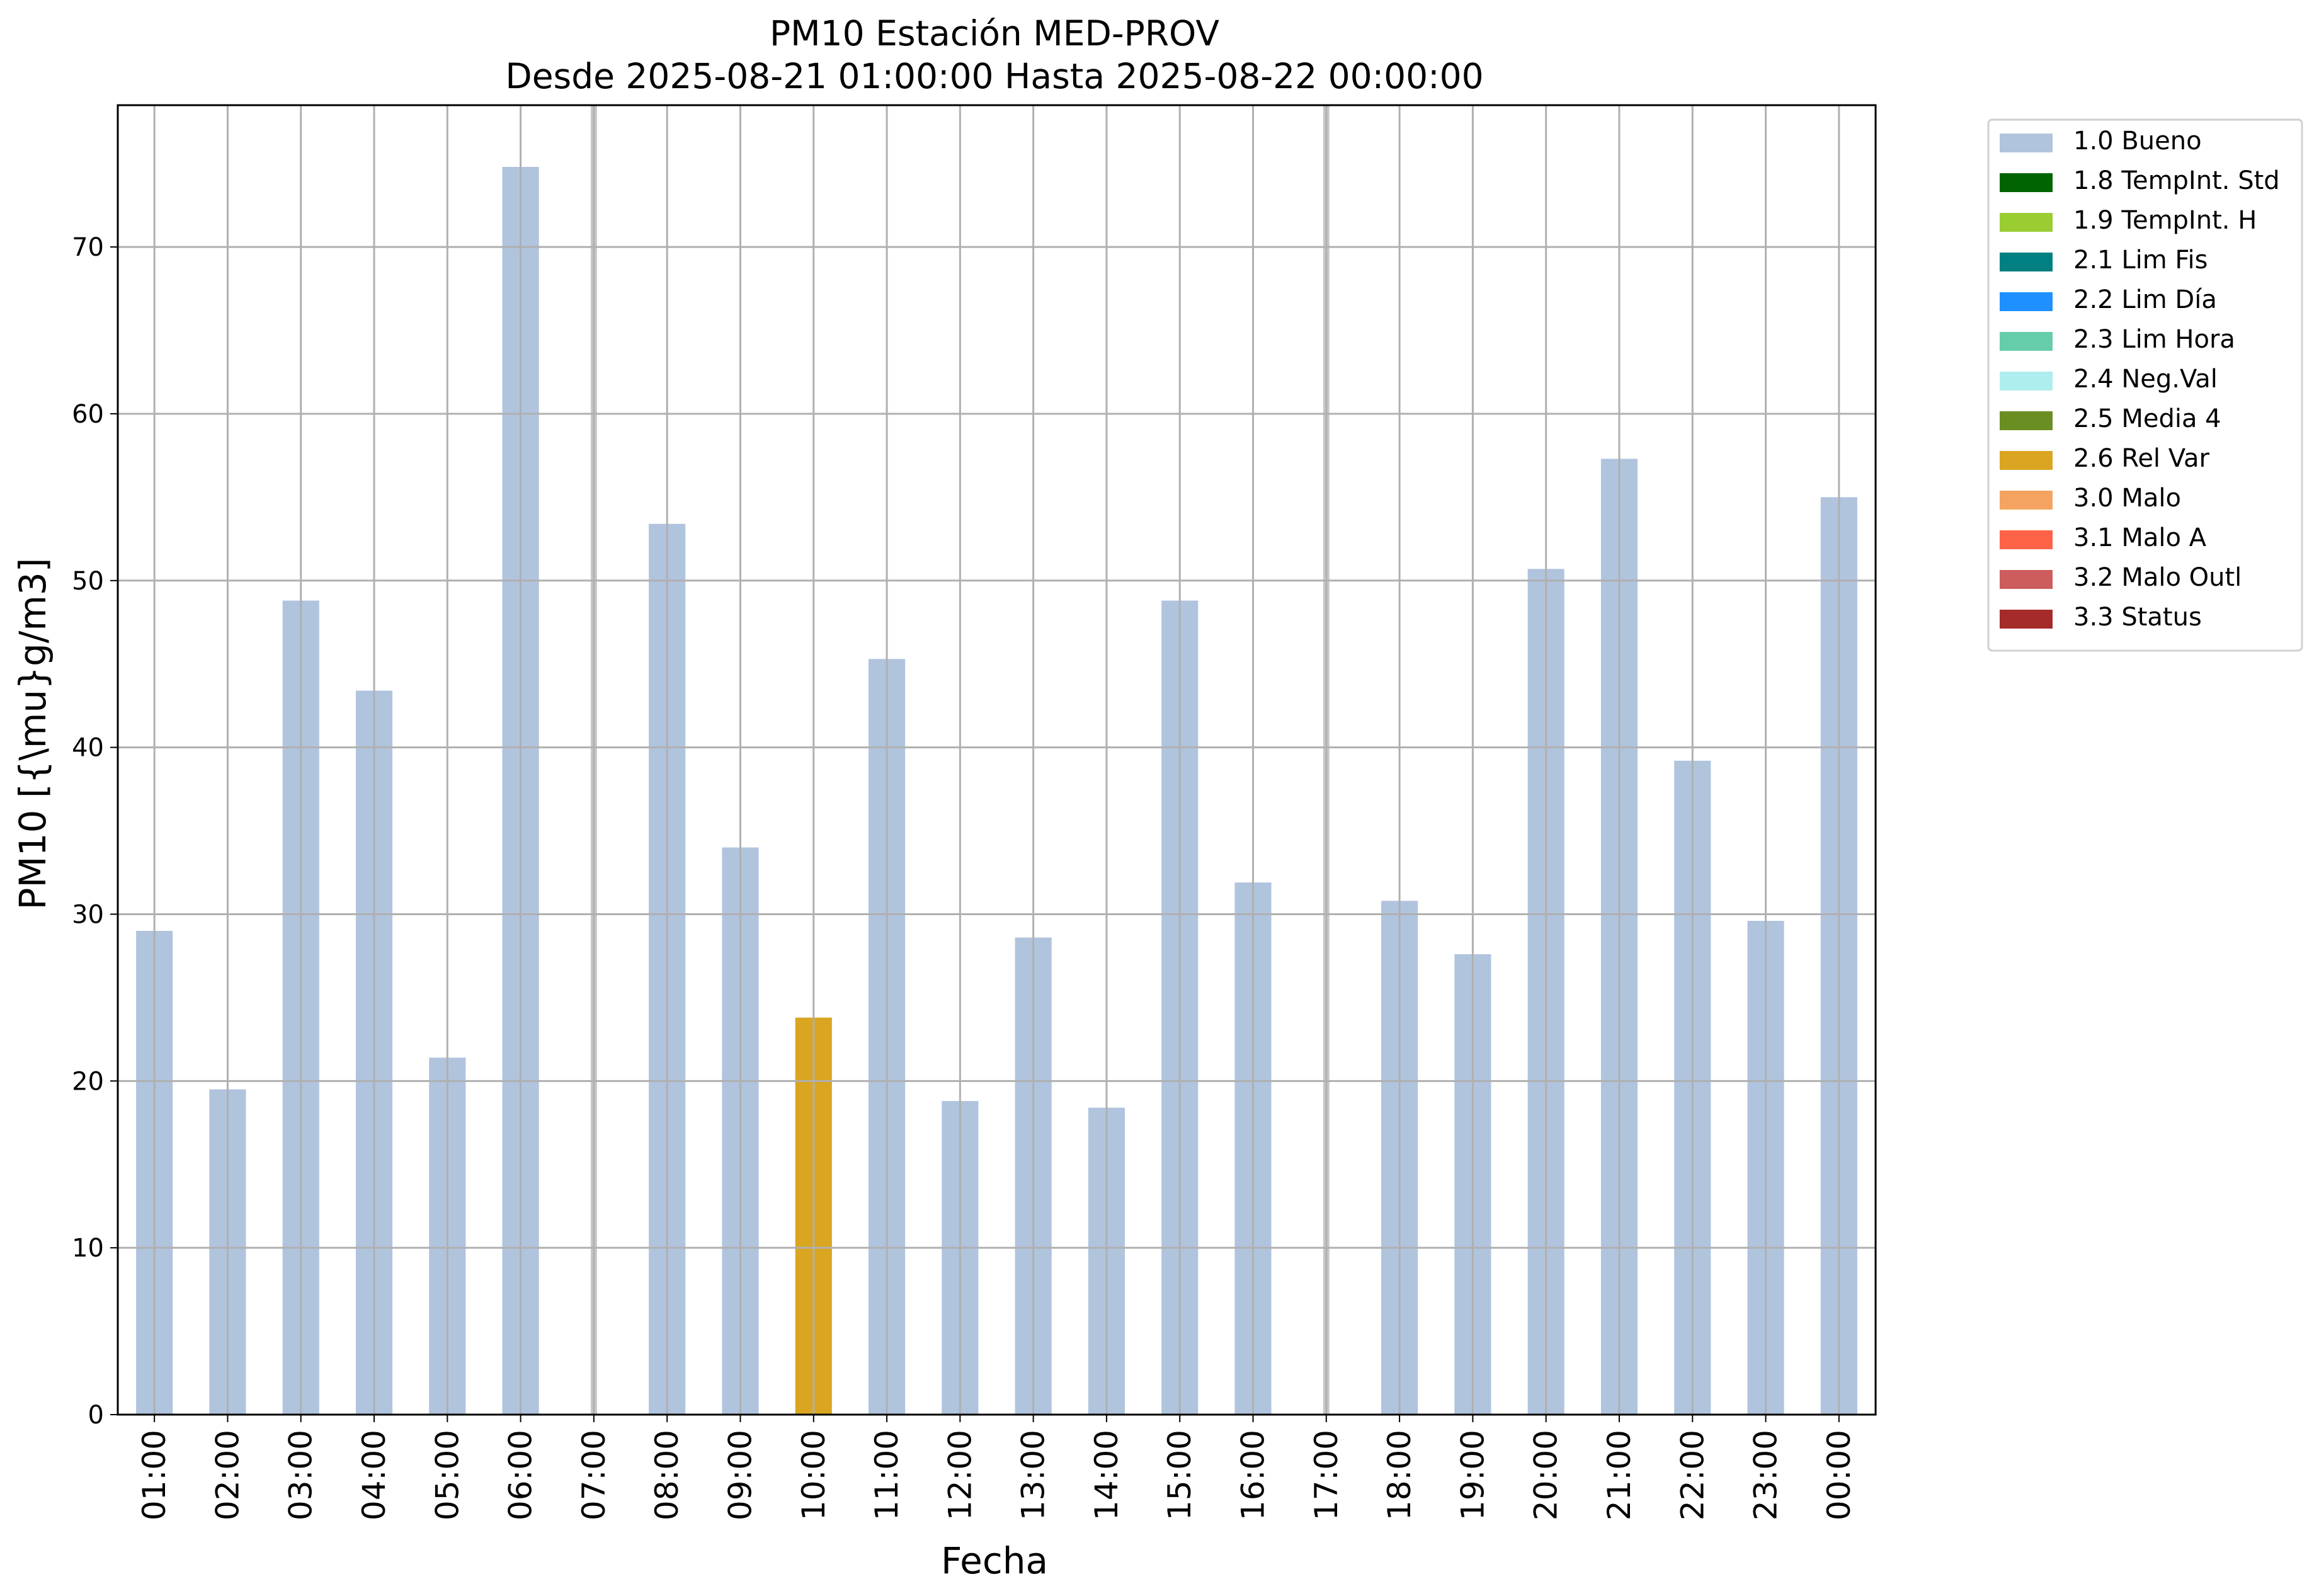 The height and width of the screenshot is (1596, 2319). What do you see at coordinates (1692, 1475) in the screenshot?
I see `x-tick-label: 22:00` at bounding box center [1692, 1475].